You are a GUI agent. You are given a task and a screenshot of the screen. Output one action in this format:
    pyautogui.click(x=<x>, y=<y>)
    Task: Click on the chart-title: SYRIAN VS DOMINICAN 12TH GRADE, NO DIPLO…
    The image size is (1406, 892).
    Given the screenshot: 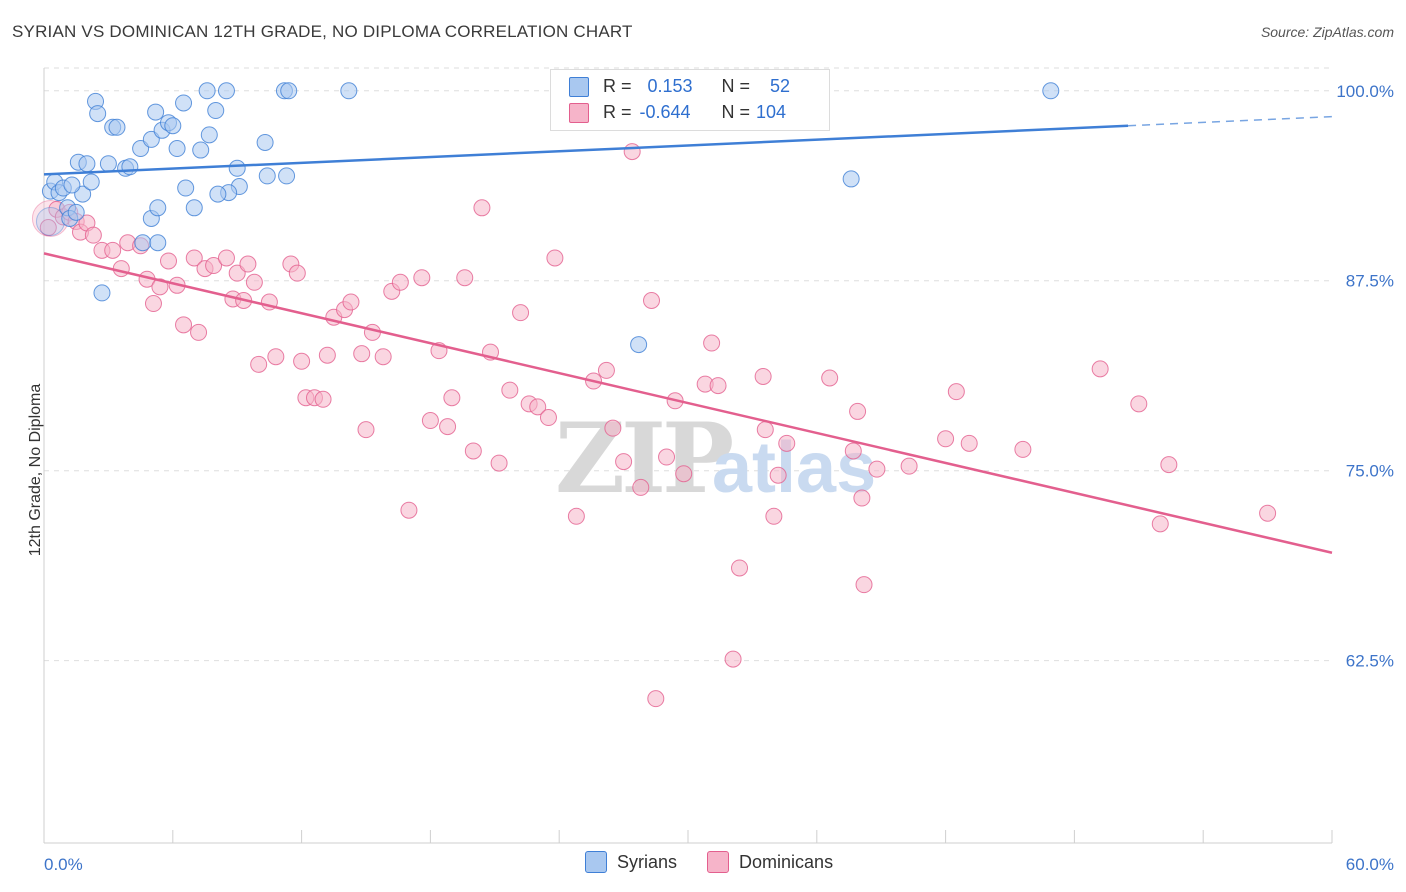 What is the action you would take?
    pyautogui.click(x=322, y=31)
    